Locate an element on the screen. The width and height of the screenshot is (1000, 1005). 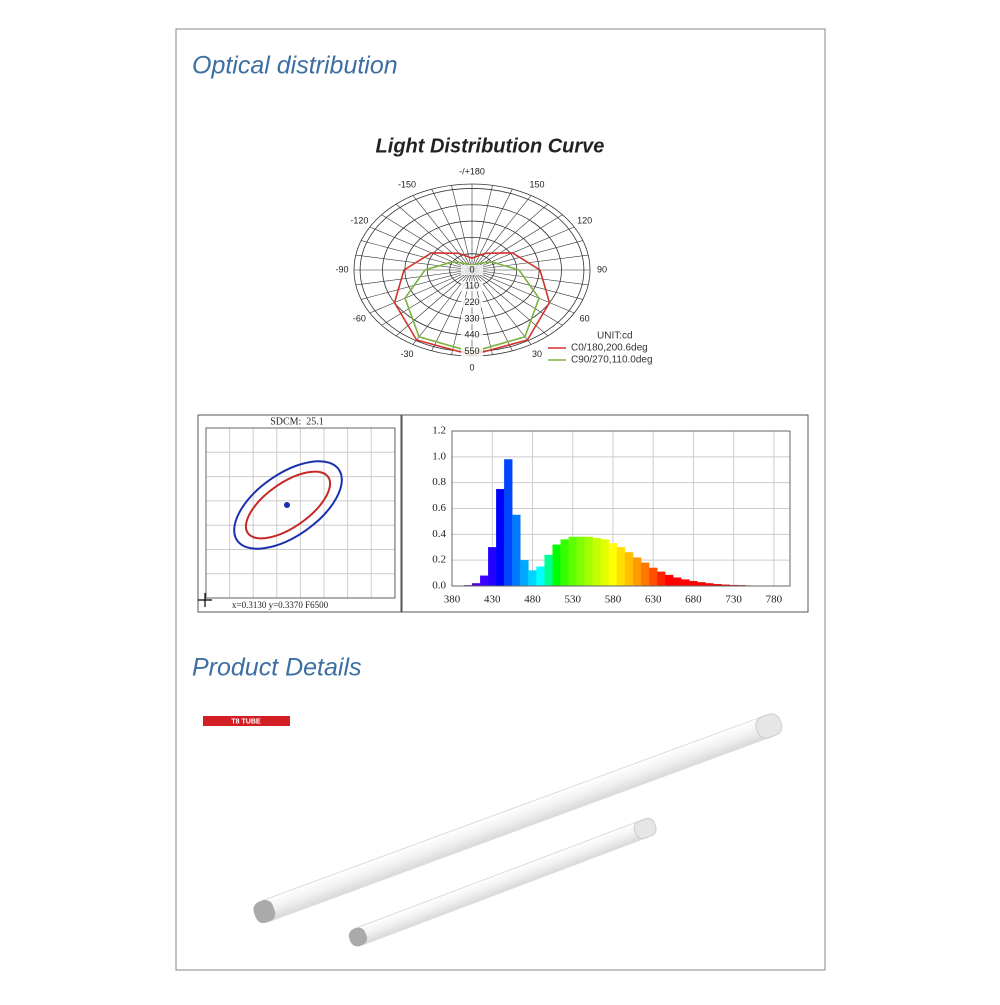
sdcm-box is located at coordinates (299, 513).